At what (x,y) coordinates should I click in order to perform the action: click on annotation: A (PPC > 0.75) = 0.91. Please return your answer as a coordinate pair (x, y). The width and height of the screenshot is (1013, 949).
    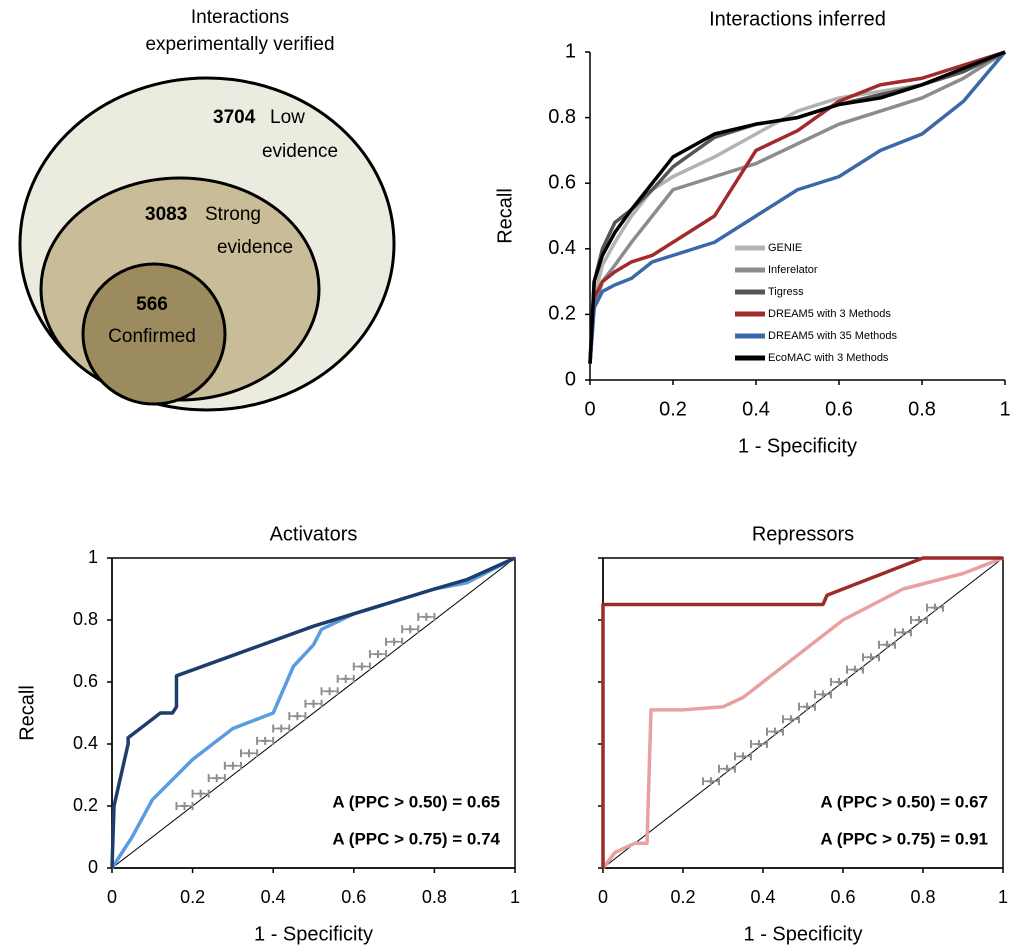
    Looking at the image, I should click on (904, 838).